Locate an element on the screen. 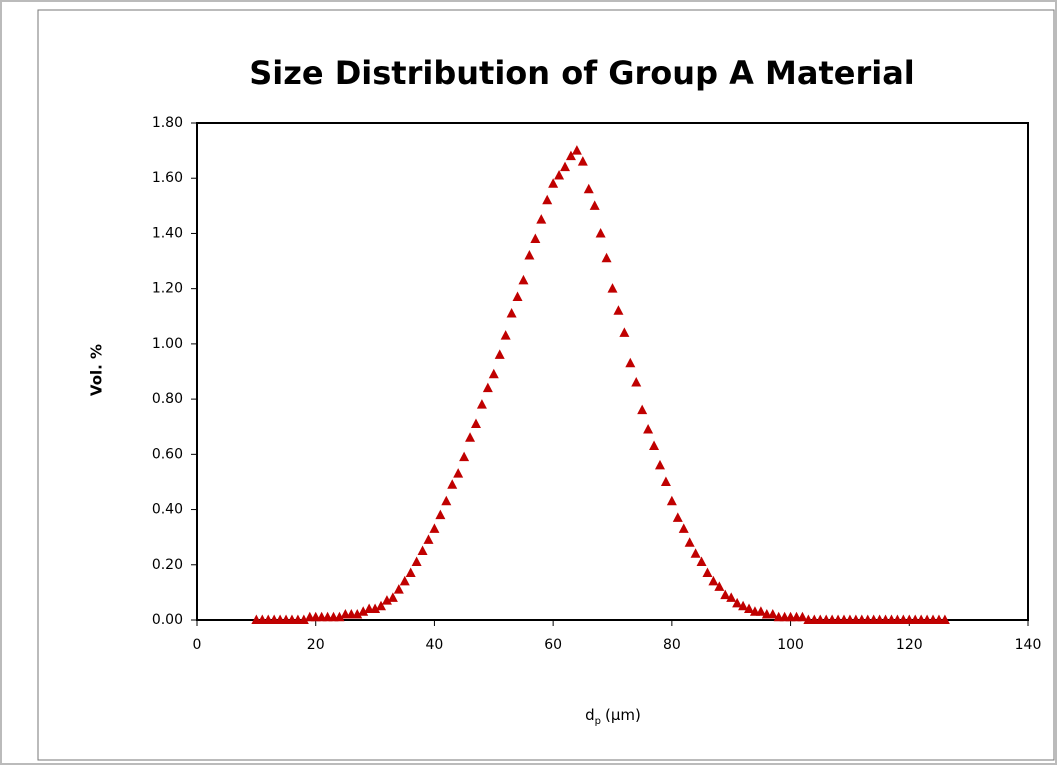  y-tick-label: 0.60 is located at coordinates (167, 454).